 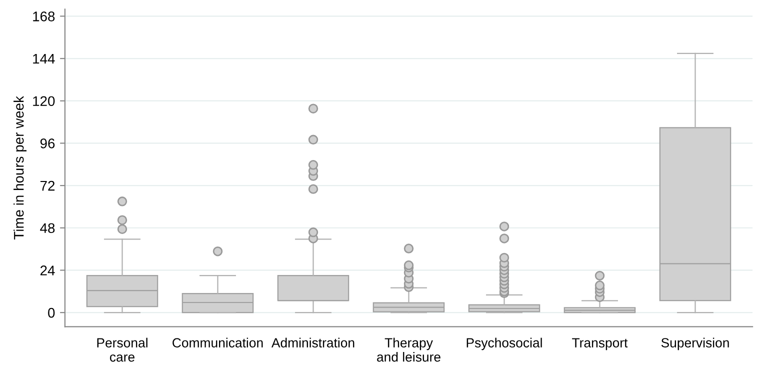 I want to click on x-tick-label: Transport, so click(x=600, y=344).